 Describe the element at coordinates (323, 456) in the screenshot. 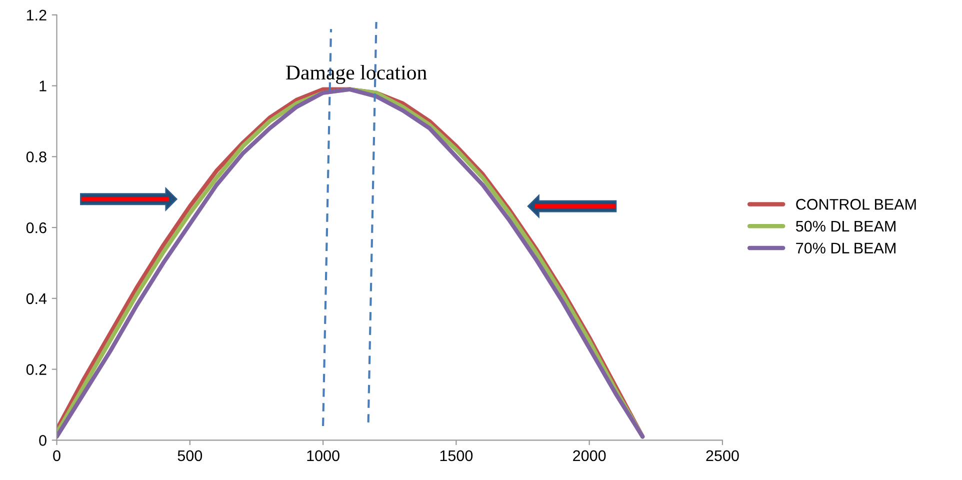

I see `x-tick-label: 1000` at that location.